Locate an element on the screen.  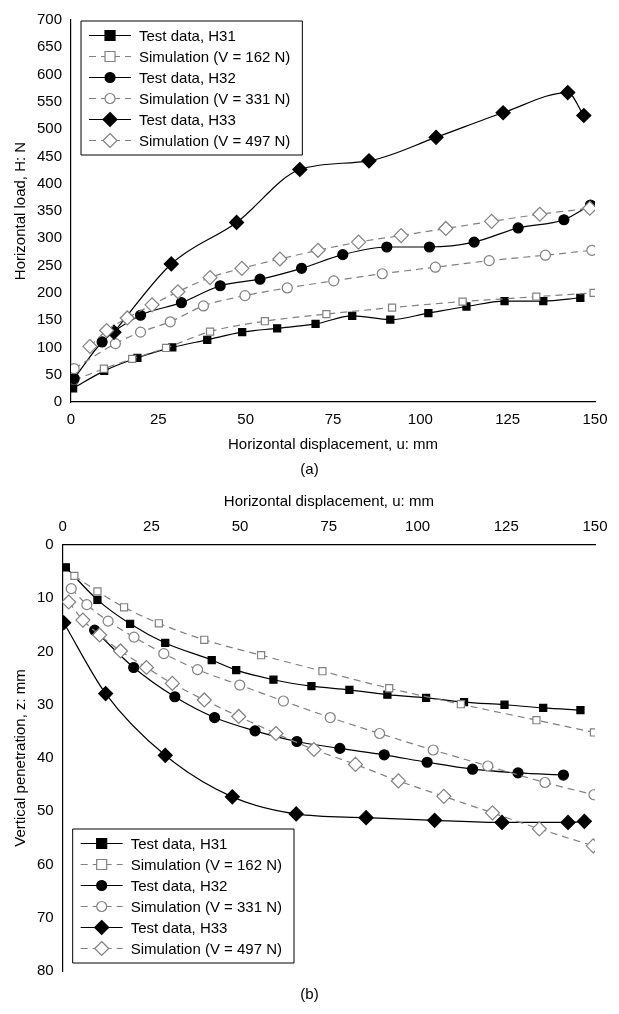
y-tick-label: 350 is located at coordinates (50, 210).